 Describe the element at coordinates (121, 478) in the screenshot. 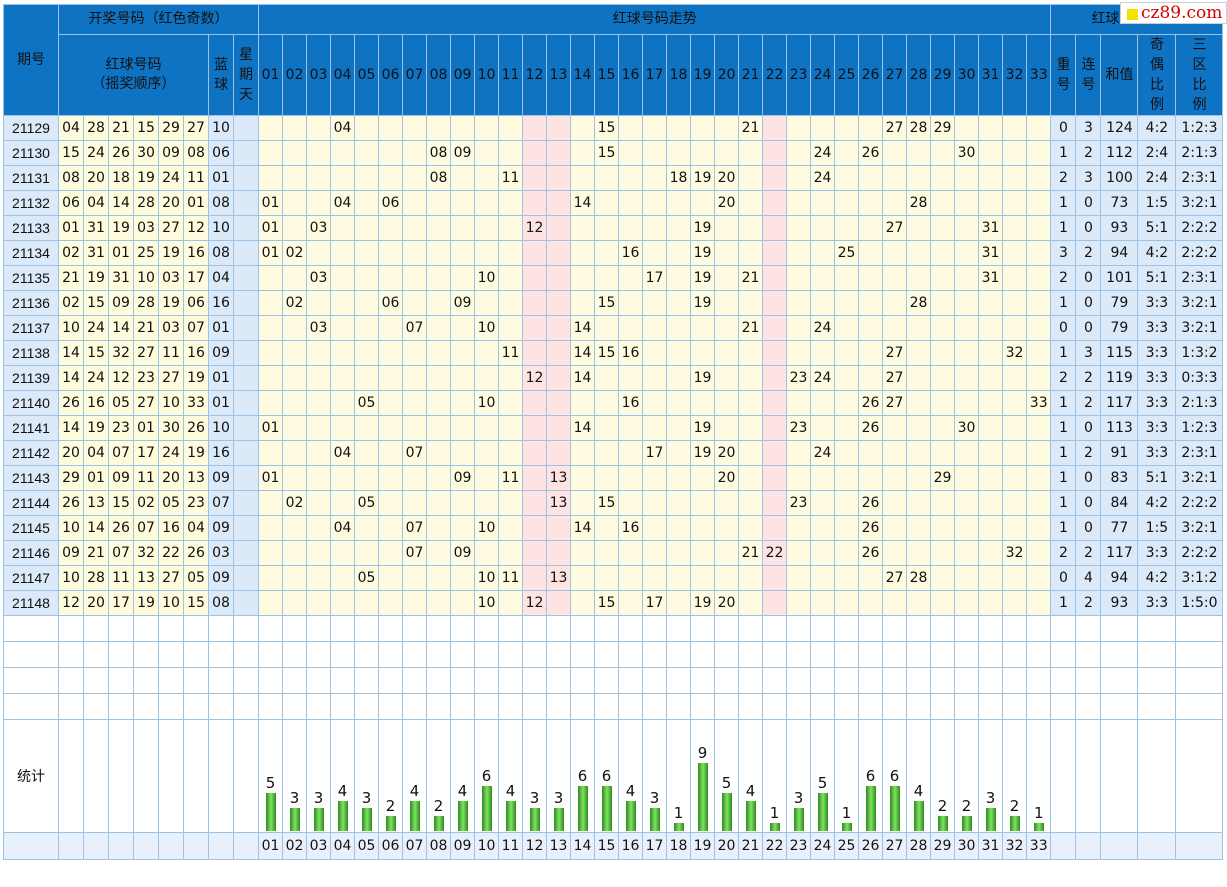

I see `red-ball-cell: 09` at that location.